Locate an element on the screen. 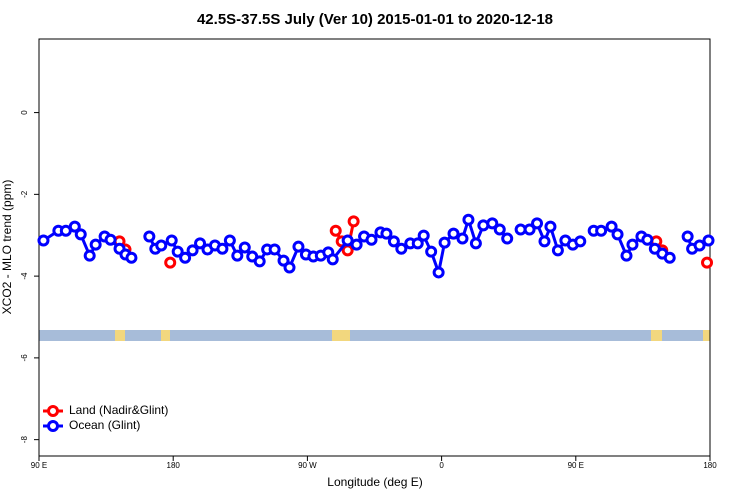  y-tick-label: 0 is located at coordinates (24, 112).